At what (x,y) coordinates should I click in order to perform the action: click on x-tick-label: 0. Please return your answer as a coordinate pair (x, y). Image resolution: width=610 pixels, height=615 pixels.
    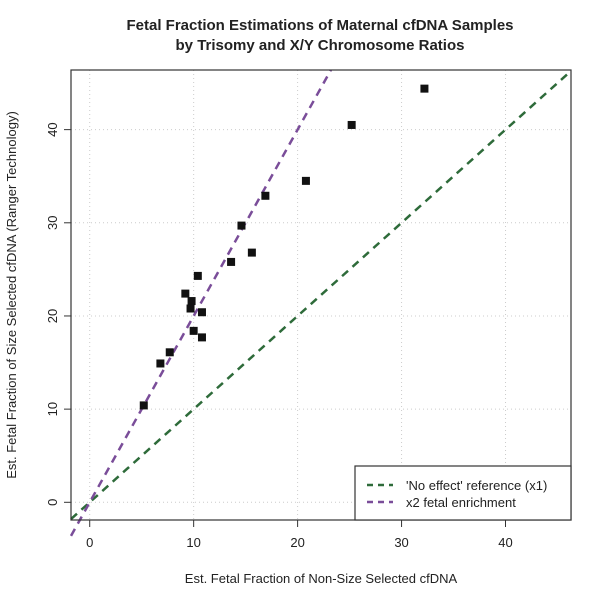
    Looking at the image, I should click on (89, 542).